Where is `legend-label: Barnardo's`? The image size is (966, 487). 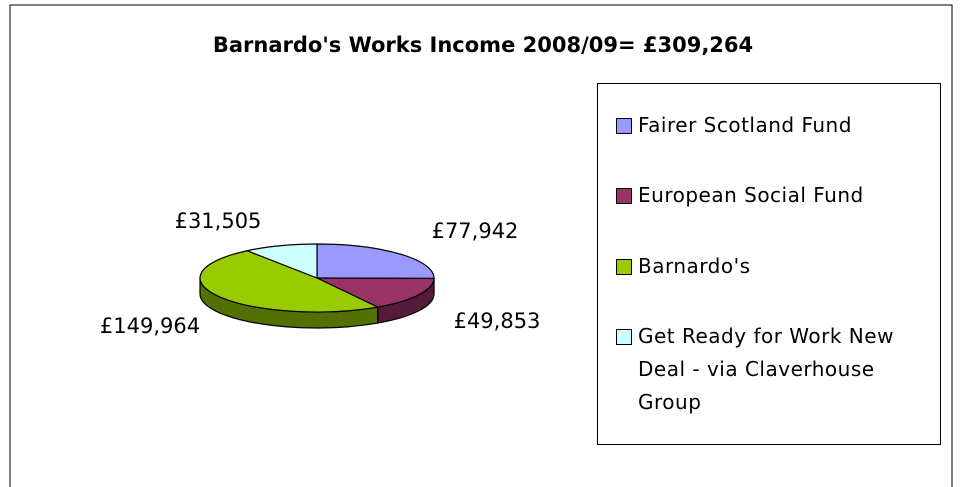
legend-label: Barnardo's is located at coordinates (694, 265).